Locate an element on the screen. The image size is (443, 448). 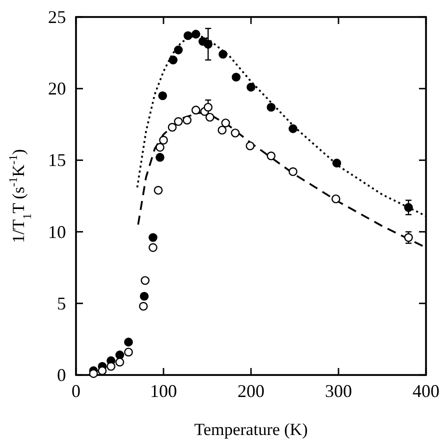
y-tick-label: 20 is located at coordinates (57, 88).